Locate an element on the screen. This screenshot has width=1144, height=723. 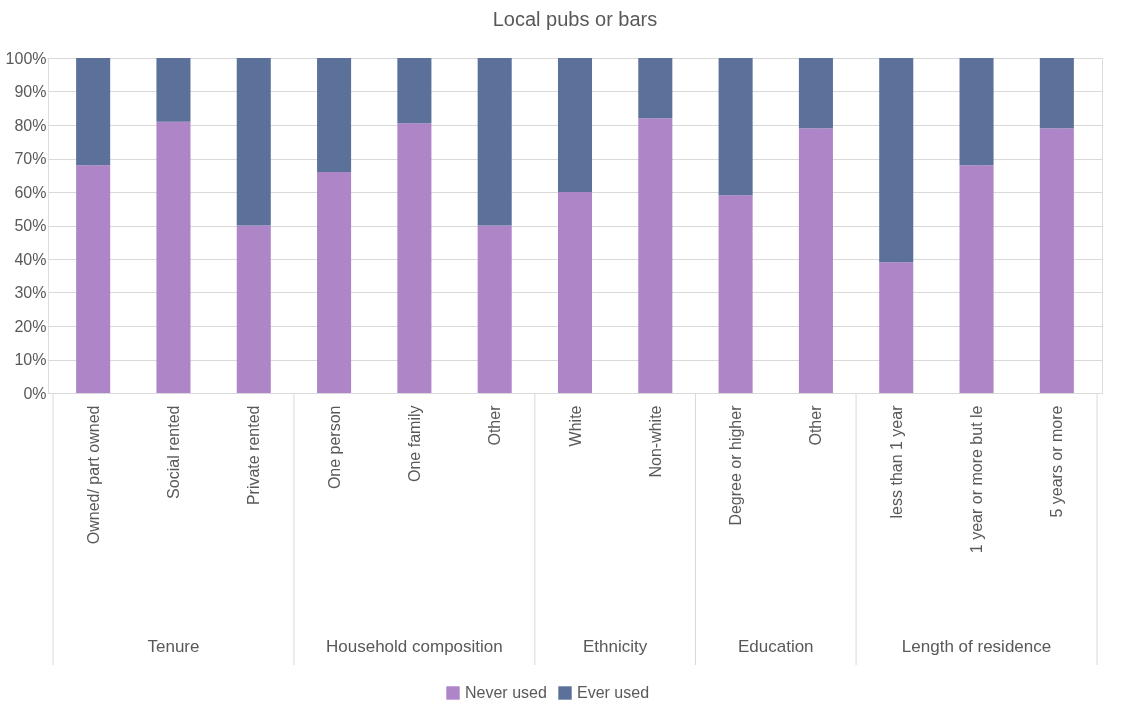
y-tick-label: 80% is located at coordinates (30, 125).